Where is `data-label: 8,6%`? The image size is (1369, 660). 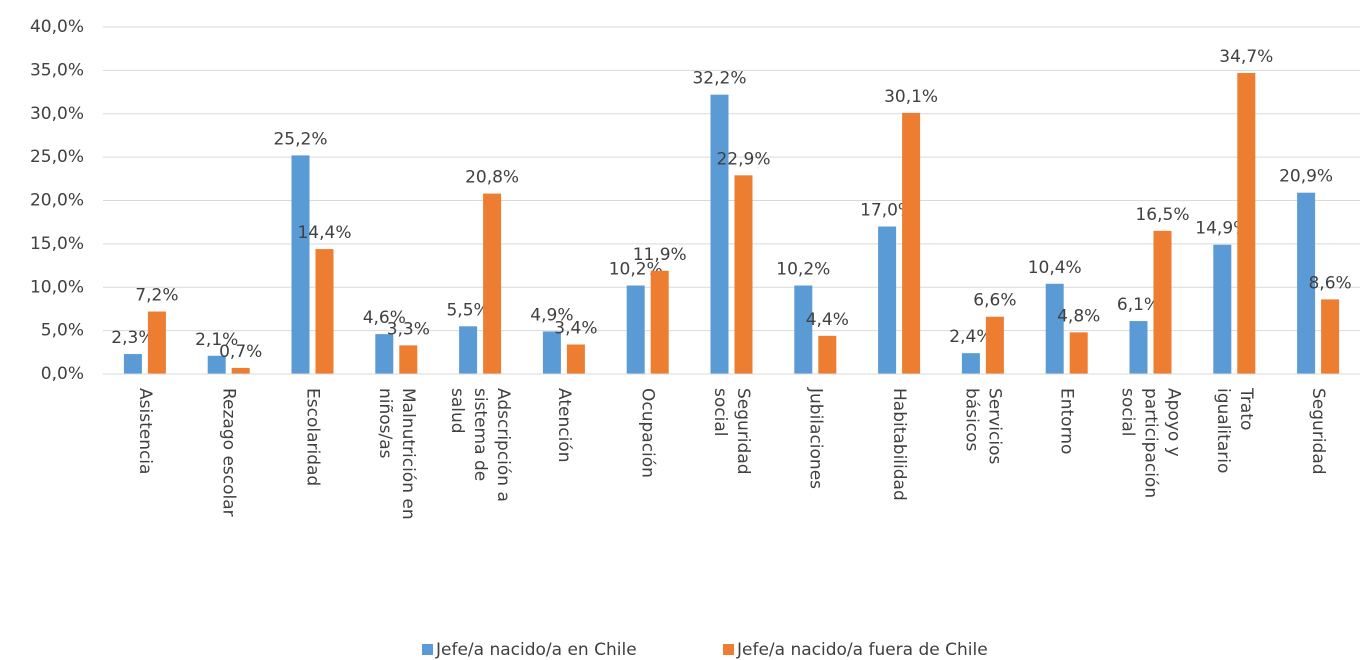 data-label: 8,6% is located at coordinates (1329, 283).